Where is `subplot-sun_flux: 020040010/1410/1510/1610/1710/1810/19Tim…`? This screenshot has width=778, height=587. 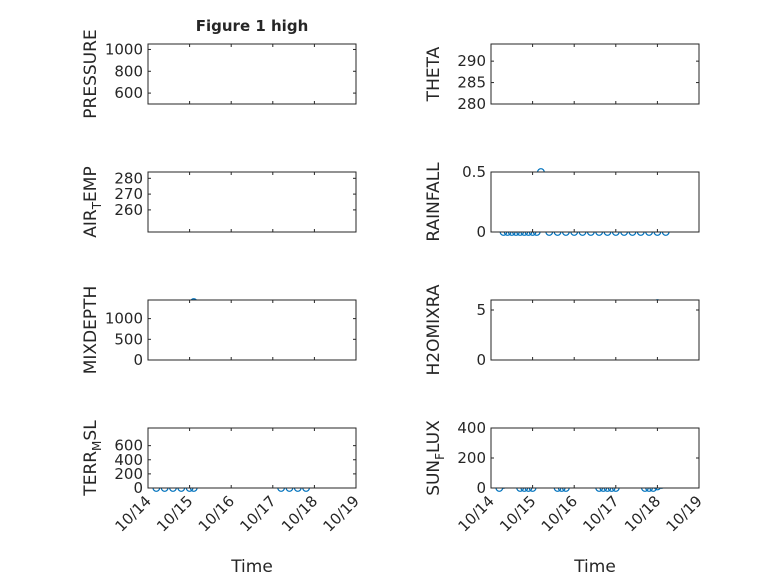
subplot-sun_flux: 020040010/1410/1510/1610/1710/1810/19Tim… is located at coordinates (565, 498).